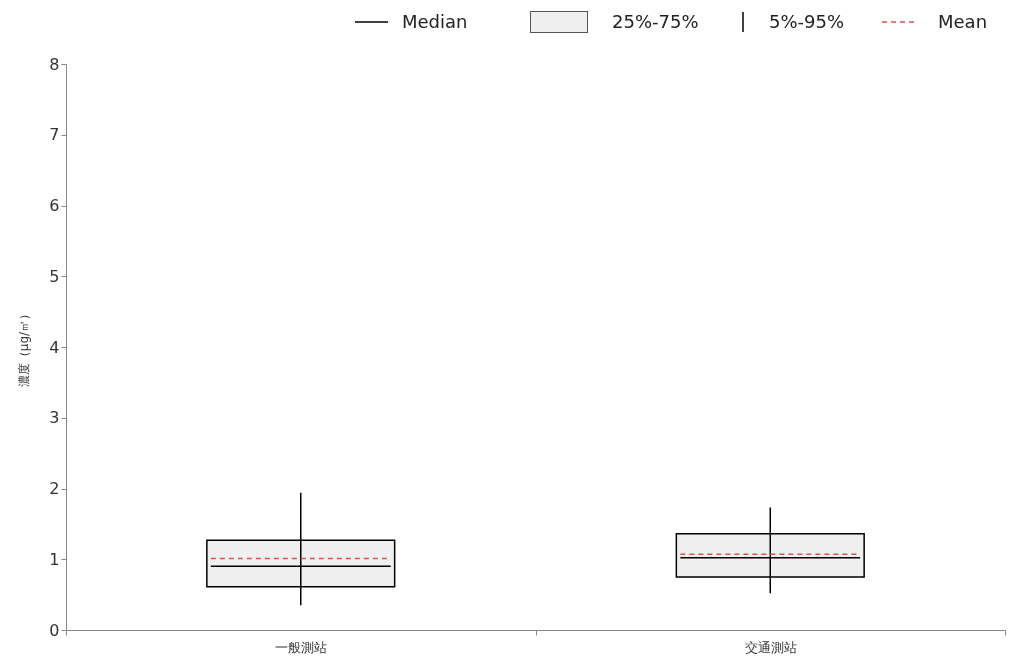 The height and width of the screenshot is (666, 1012). What do you see at coordinates (54, 630) in the screenshot?
I see `y-tick-label: 0` at bounding box center [54, 630].